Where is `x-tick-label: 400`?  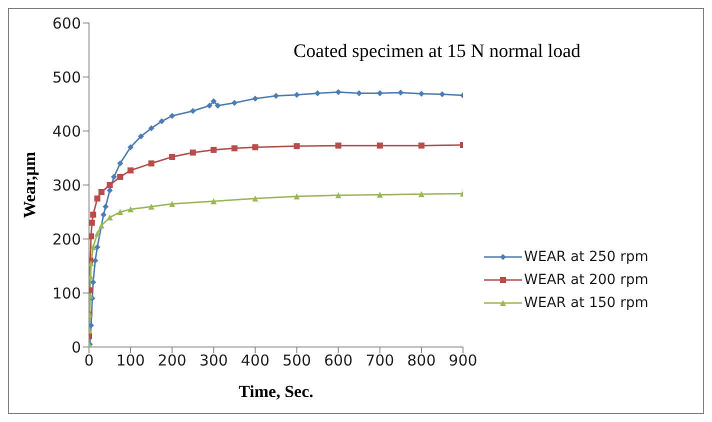
x-tick-label: 400 is located at coordinates (255, 361).